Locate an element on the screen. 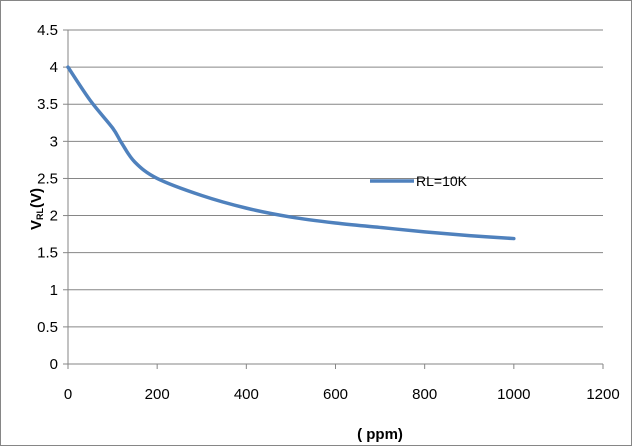 This screenshot has height=446, width=632. y-tick-label: 2 is located at coordinates (54, 216).